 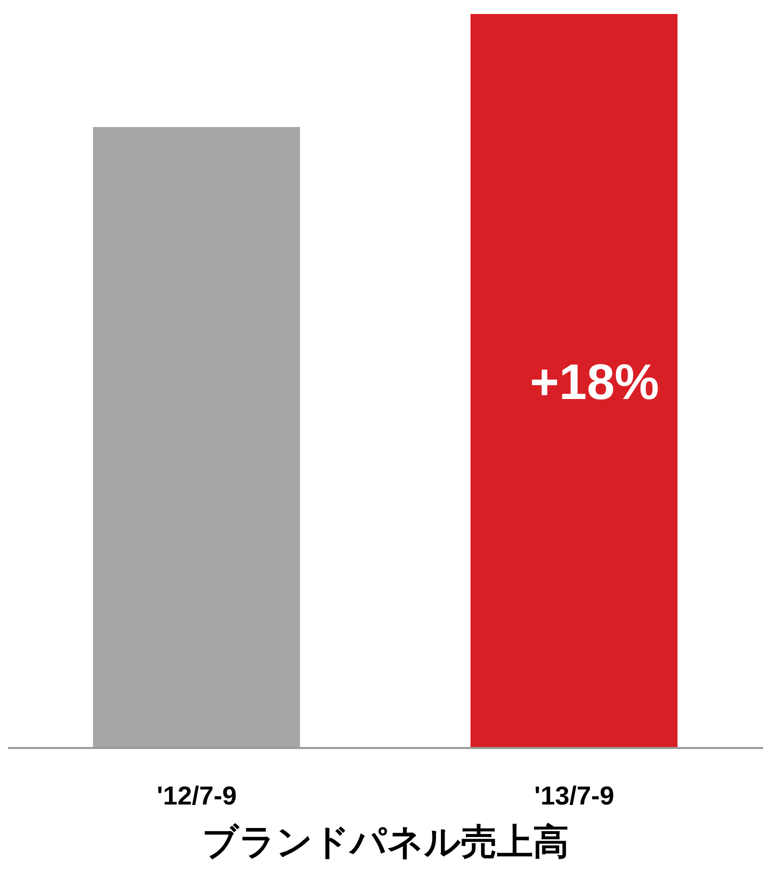 What do you see at coordinates (594, 382) in the screenshot?
I see `annotation: +18%` at bounding box center [594, 382].